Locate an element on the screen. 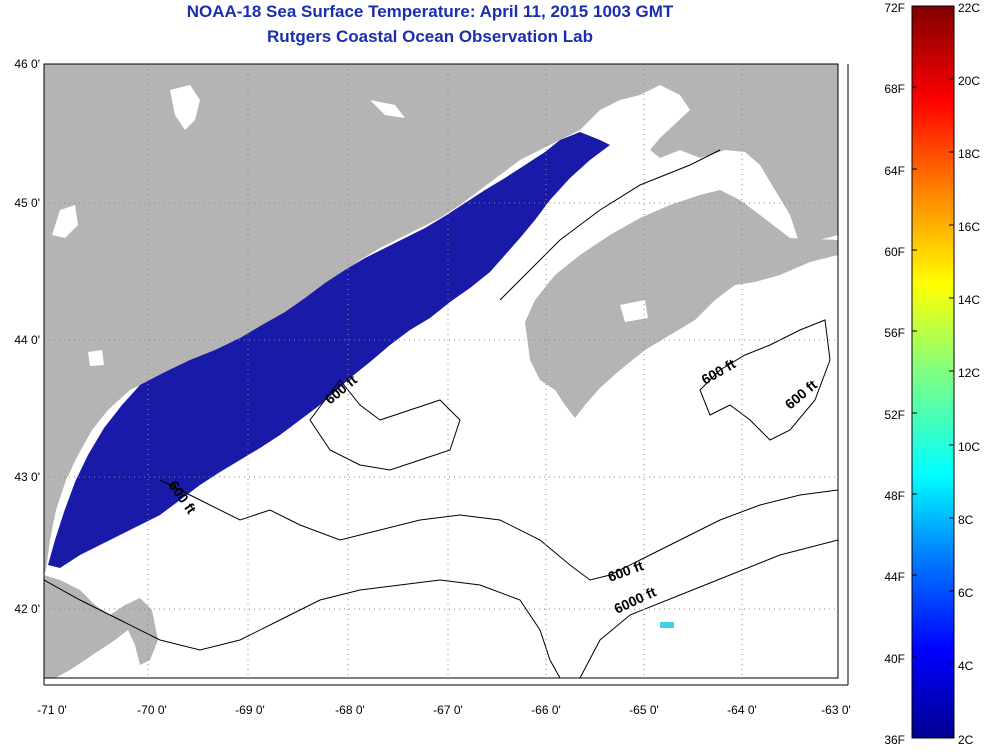 This screenshot has height=754, width=984. lon-tick-label: -67 0' is located at coordinates (448, 710).